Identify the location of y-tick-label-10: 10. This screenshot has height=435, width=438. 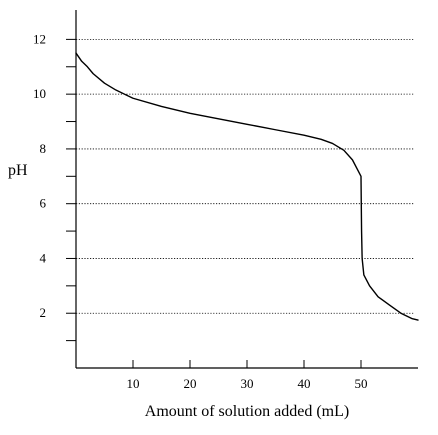
(39, 93).